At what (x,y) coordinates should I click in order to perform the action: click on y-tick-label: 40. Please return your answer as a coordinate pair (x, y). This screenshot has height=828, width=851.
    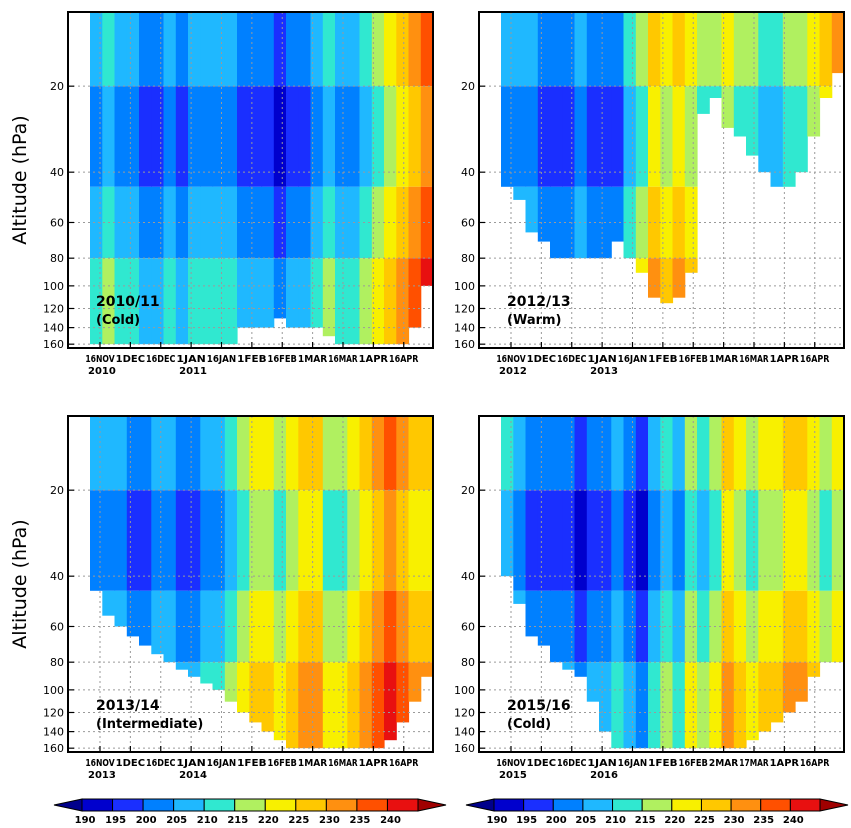
    Looking at the image, I should click on (468, 172).